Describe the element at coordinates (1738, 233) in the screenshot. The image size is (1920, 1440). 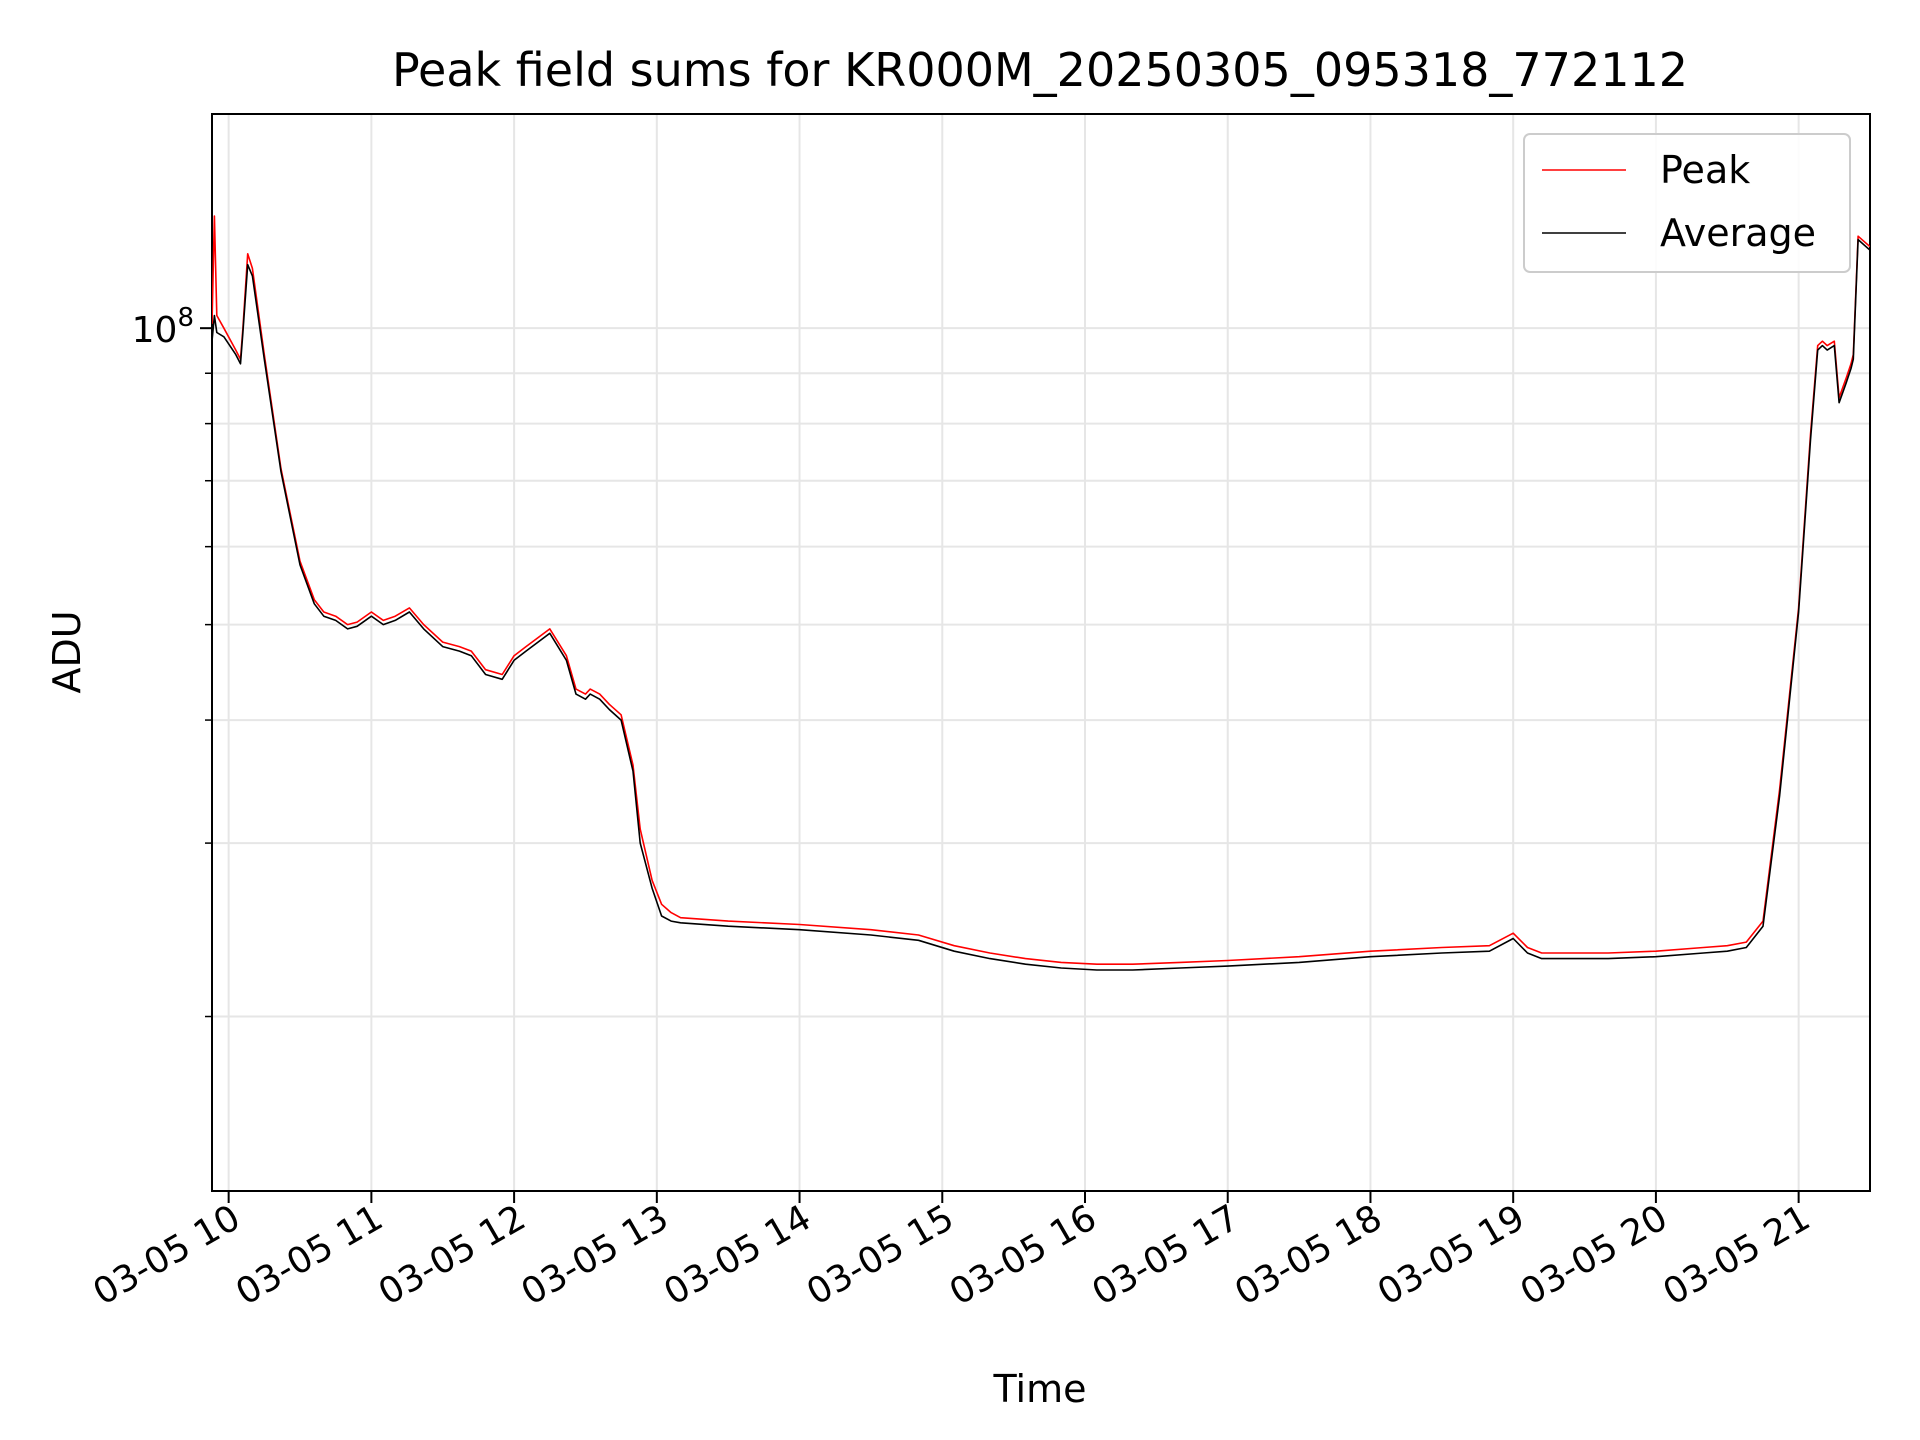
I see `legend-label-average: Average` at that location.